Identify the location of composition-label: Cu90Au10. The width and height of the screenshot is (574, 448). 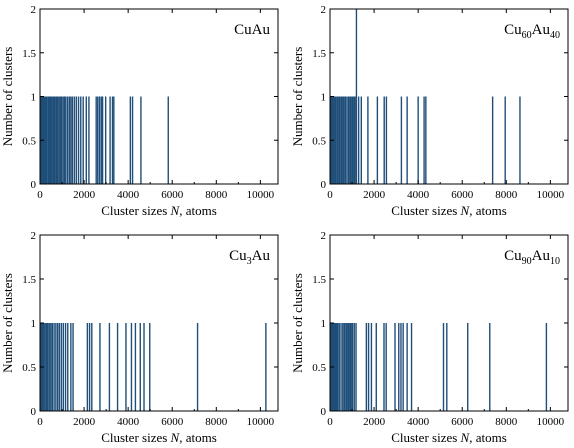
(532, 257).